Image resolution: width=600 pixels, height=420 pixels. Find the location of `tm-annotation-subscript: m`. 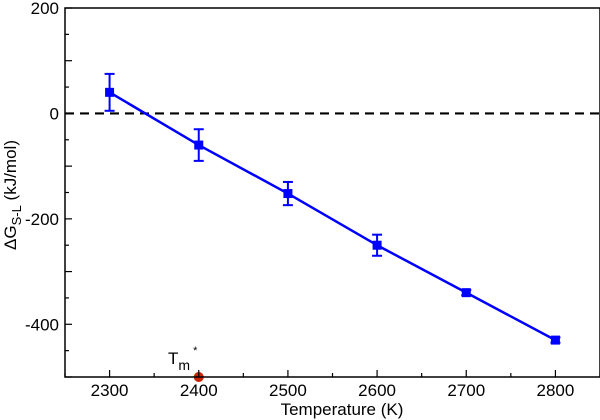

tm-annotation-subscript: m is located at coordinates (184, 365).